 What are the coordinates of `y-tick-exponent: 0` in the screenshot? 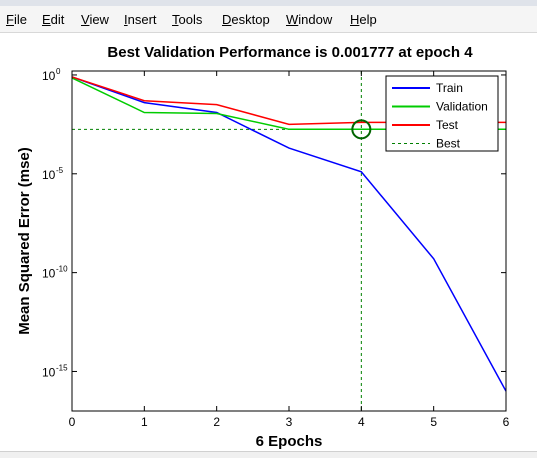 It's located at (58, 71).